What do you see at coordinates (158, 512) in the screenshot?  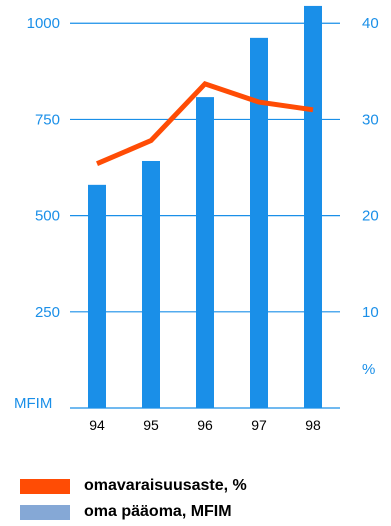 I see `legend-label: oma pääoma, MFIM` at bounding box center [158, 512].